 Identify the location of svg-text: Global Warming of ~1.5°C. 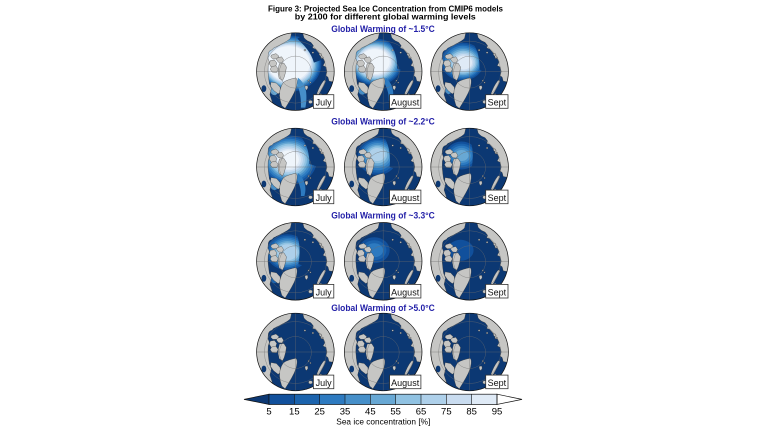
(383, 29).